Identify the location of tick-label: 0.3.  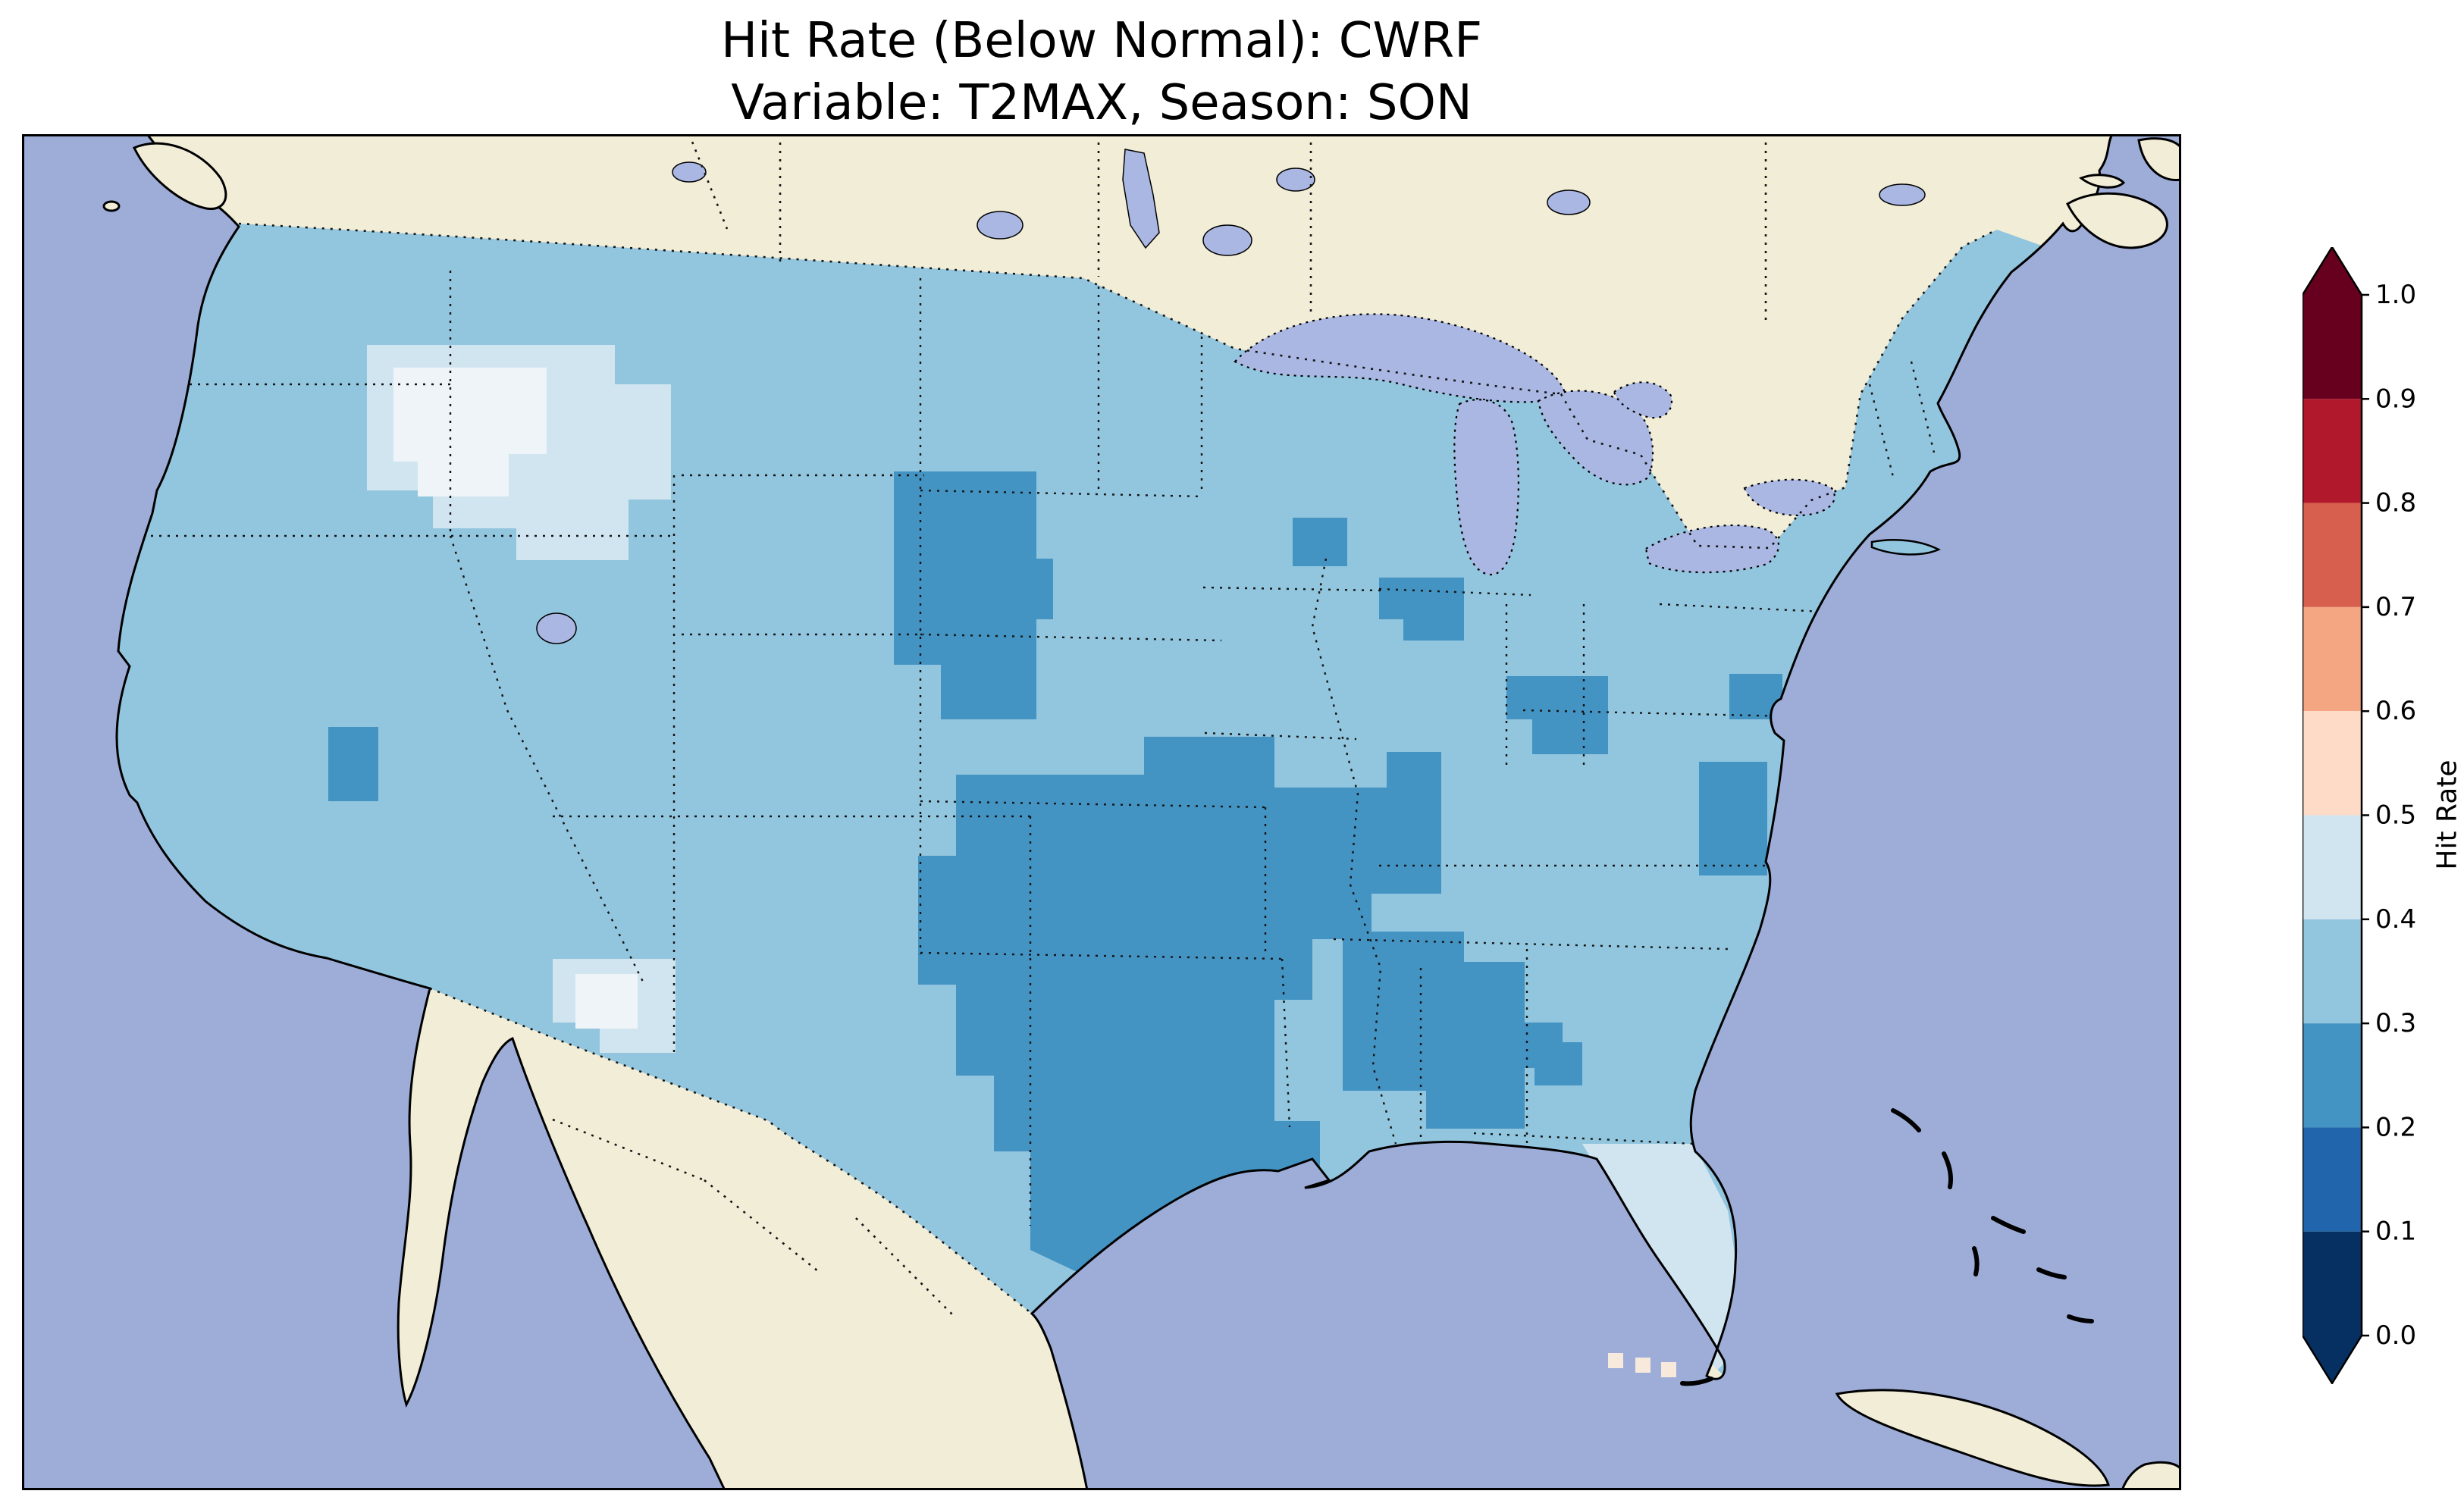
(2395, 1023).